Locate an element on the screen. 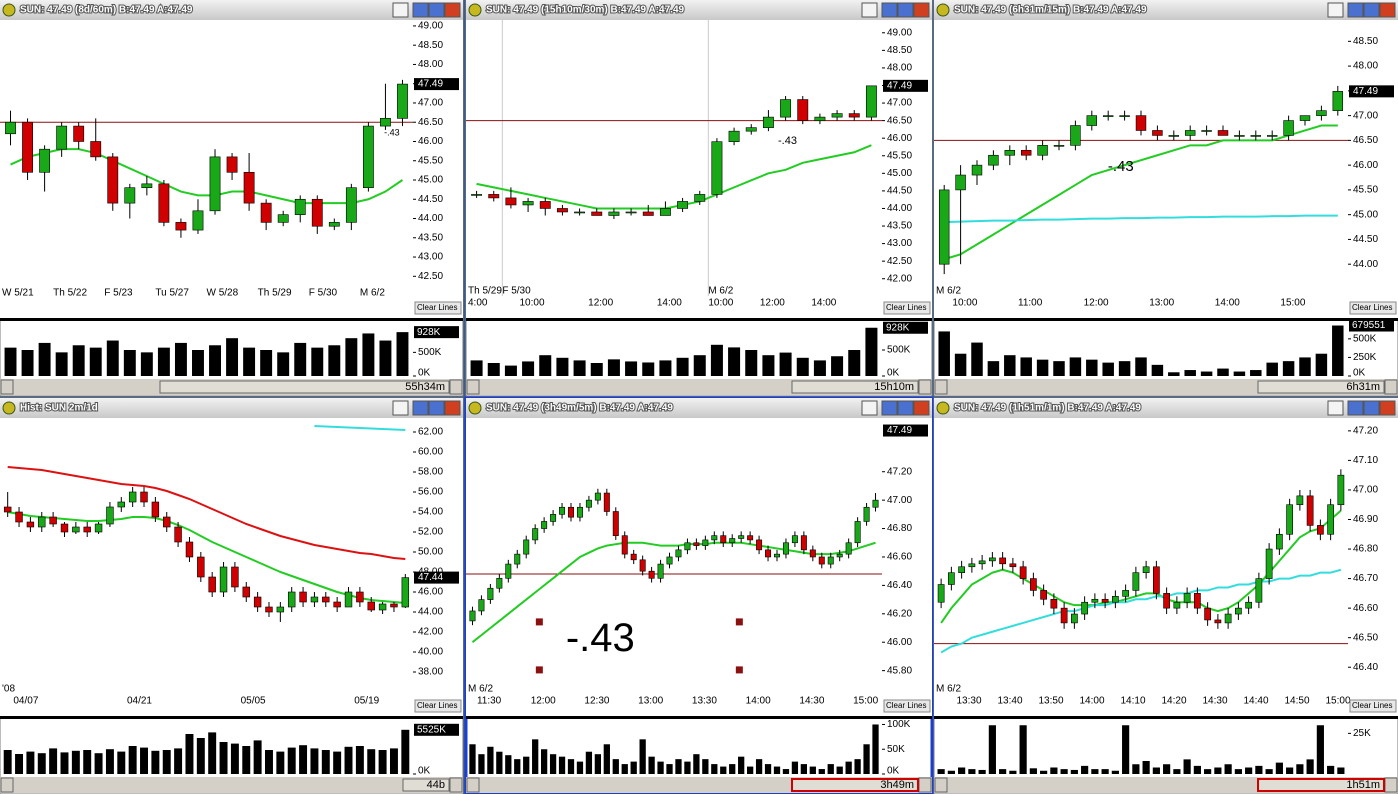 Image resolution: width=1398 pixels, height=794 pixels. moving-average is located at coordinates (1141, 566).